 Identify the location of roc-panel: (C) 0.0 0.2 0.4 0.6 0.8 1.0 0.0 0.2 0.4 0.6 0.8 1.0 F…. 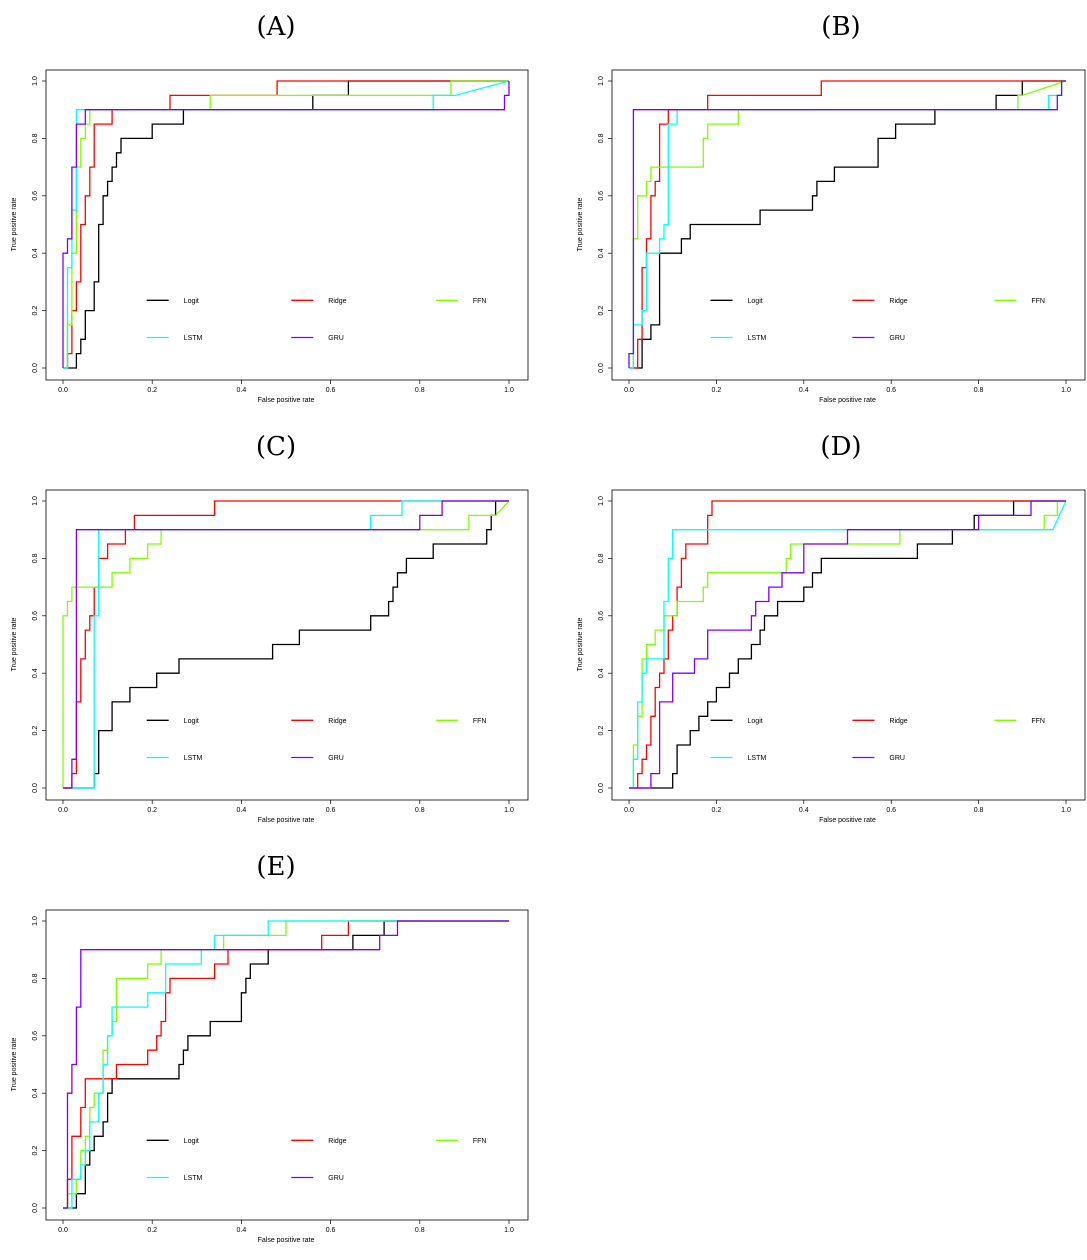
(270, 628).